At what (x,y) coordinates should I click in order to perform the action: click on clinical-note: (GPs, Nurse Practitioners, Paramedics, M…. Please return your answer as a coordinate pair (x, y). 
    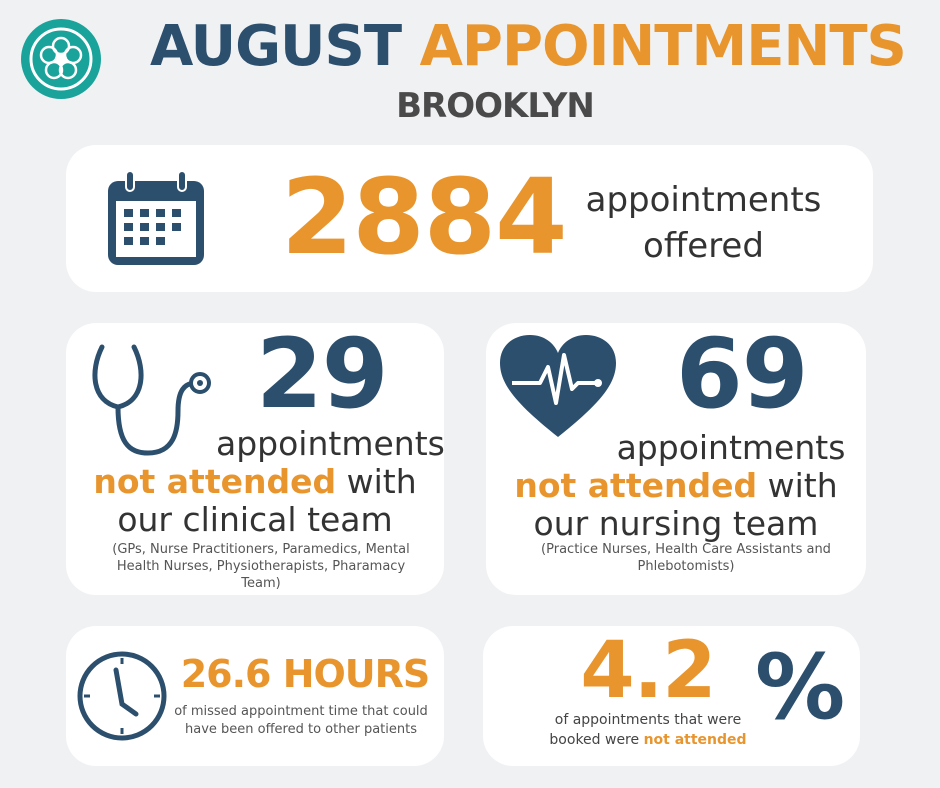
    Looking at the image, I should click on (261, 566).